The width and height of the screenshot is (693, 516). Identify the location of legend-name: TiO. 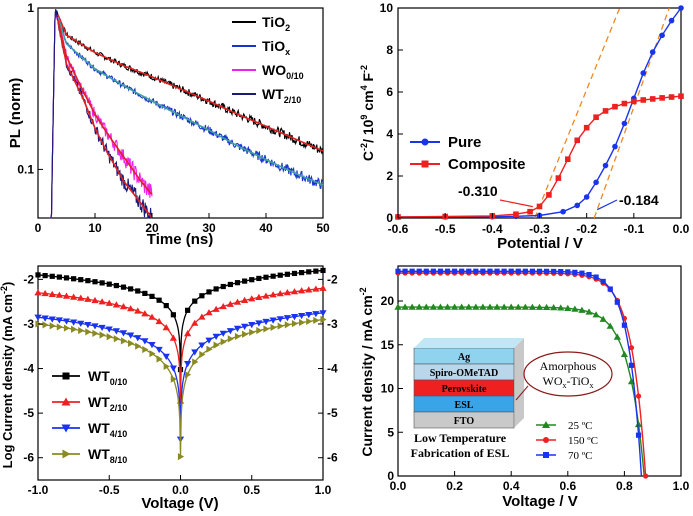
(273, 46).